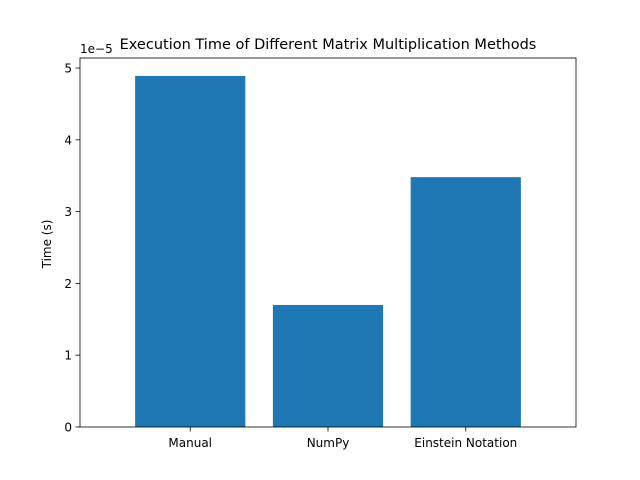 The height and width of the screenshot is (480, 640). Describe the element at coordinates (190, 251) in the screenshot. I see `bar-manual` at that location.